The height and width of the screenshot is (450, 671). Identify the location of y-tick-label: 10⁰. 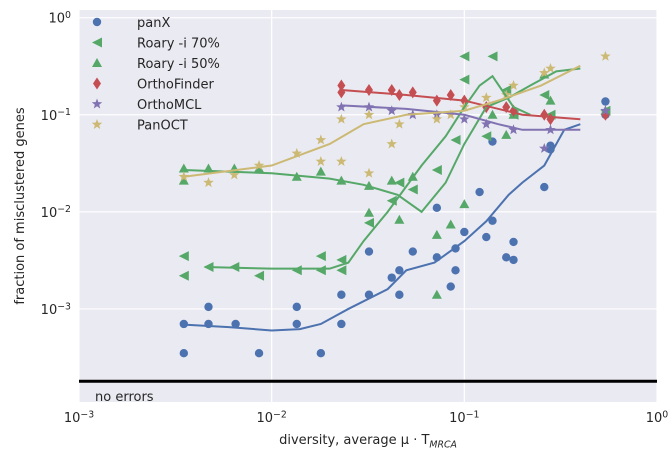
(60, 18).